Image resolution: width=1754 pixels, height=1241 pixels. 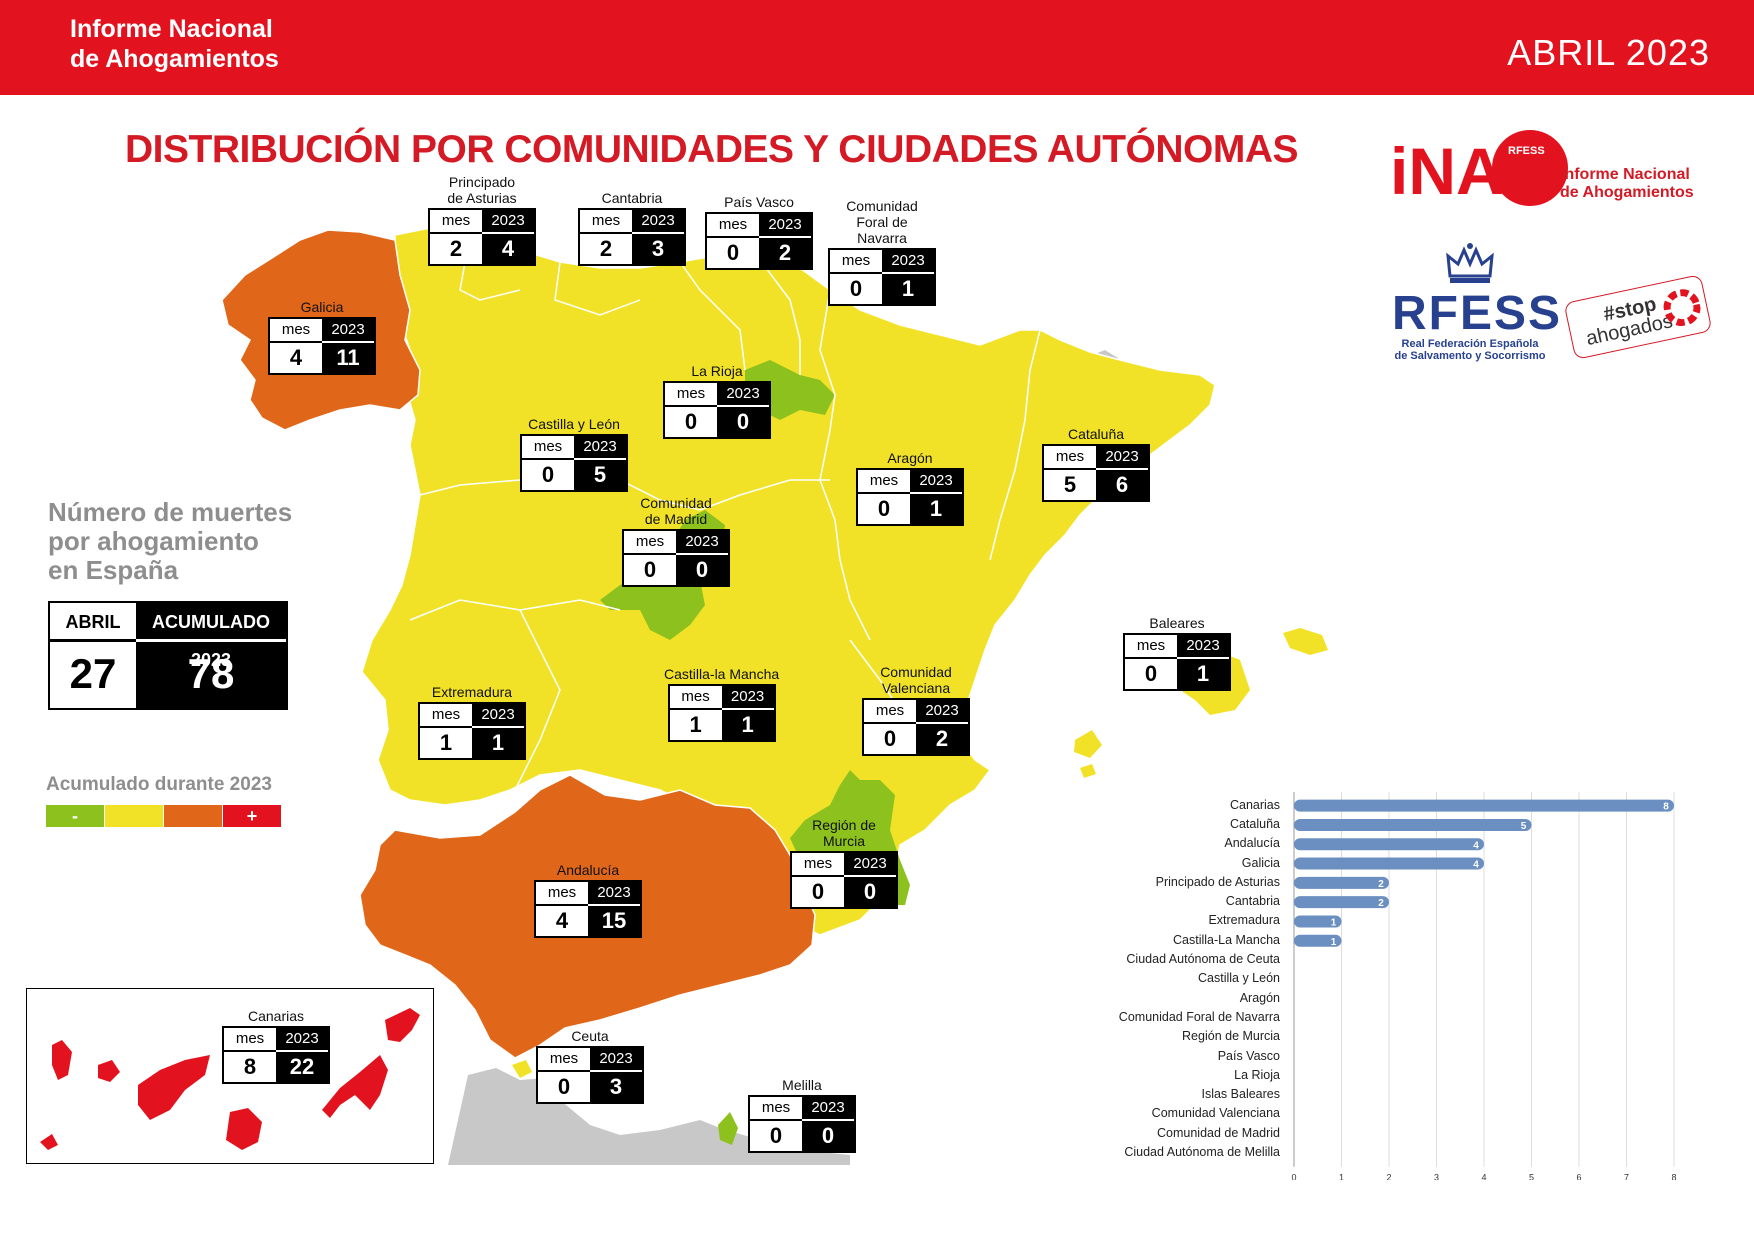 I want to click on stop-ahogados-logo: #stop ahogados, so click(x=1638, y=317).